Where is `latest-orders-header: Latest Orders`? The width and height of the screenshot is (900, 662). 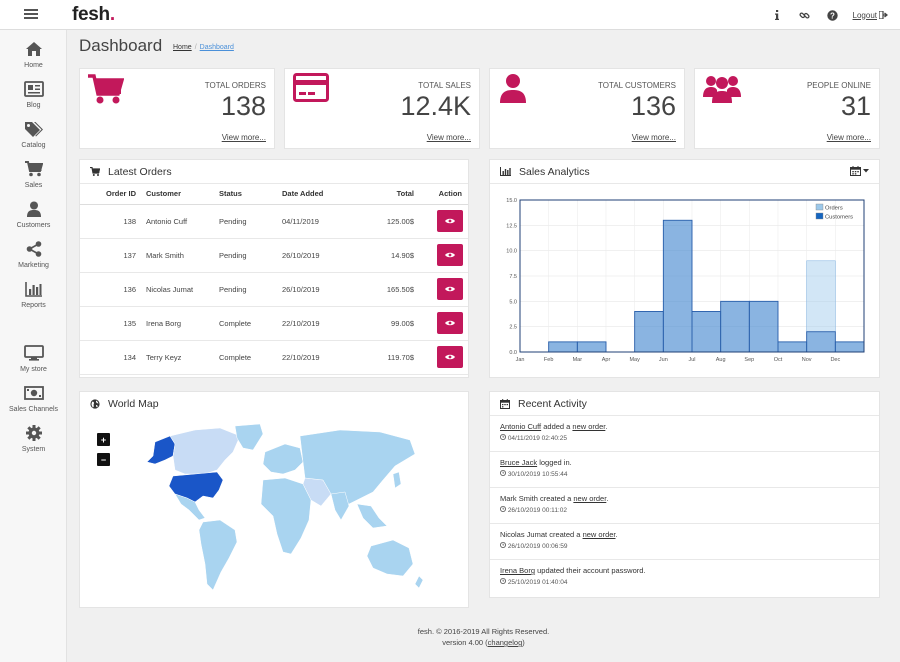
latest-orders-header: Latest Orders is located at coordinates (274, 172).